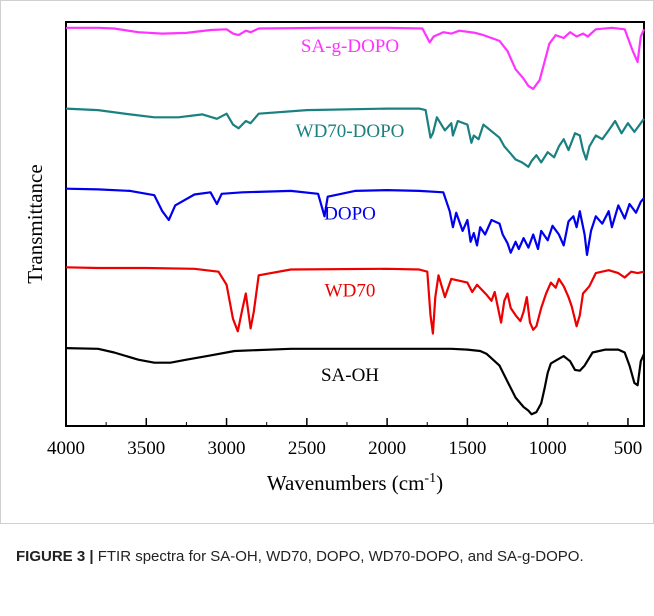 This screenshot has width=654, height=616. Describe the element at coordinates (350, 375) in the screenshot. I see `series-label-sa-oh: SA-OH` at that location.